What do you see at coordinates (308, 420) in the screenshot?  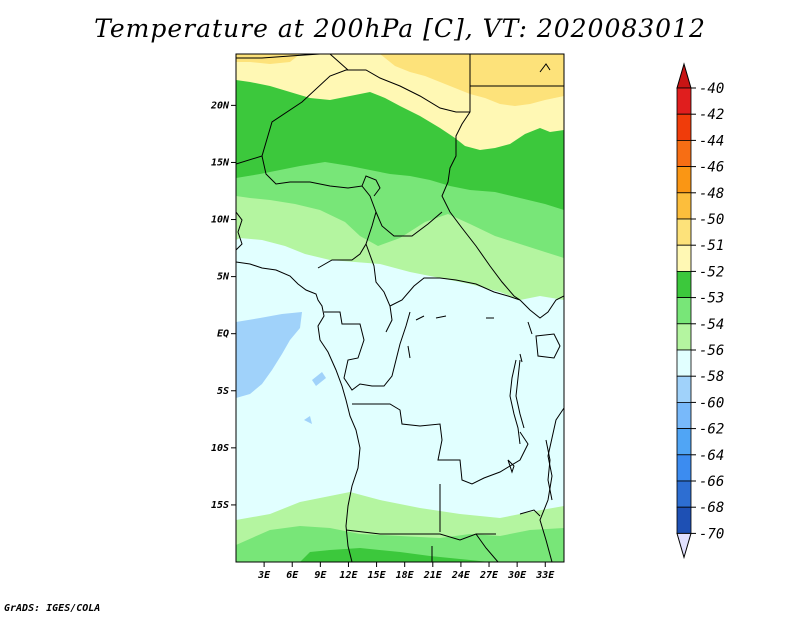 I see `field-band-light-blue-dot` at bounding box center [308, 420].